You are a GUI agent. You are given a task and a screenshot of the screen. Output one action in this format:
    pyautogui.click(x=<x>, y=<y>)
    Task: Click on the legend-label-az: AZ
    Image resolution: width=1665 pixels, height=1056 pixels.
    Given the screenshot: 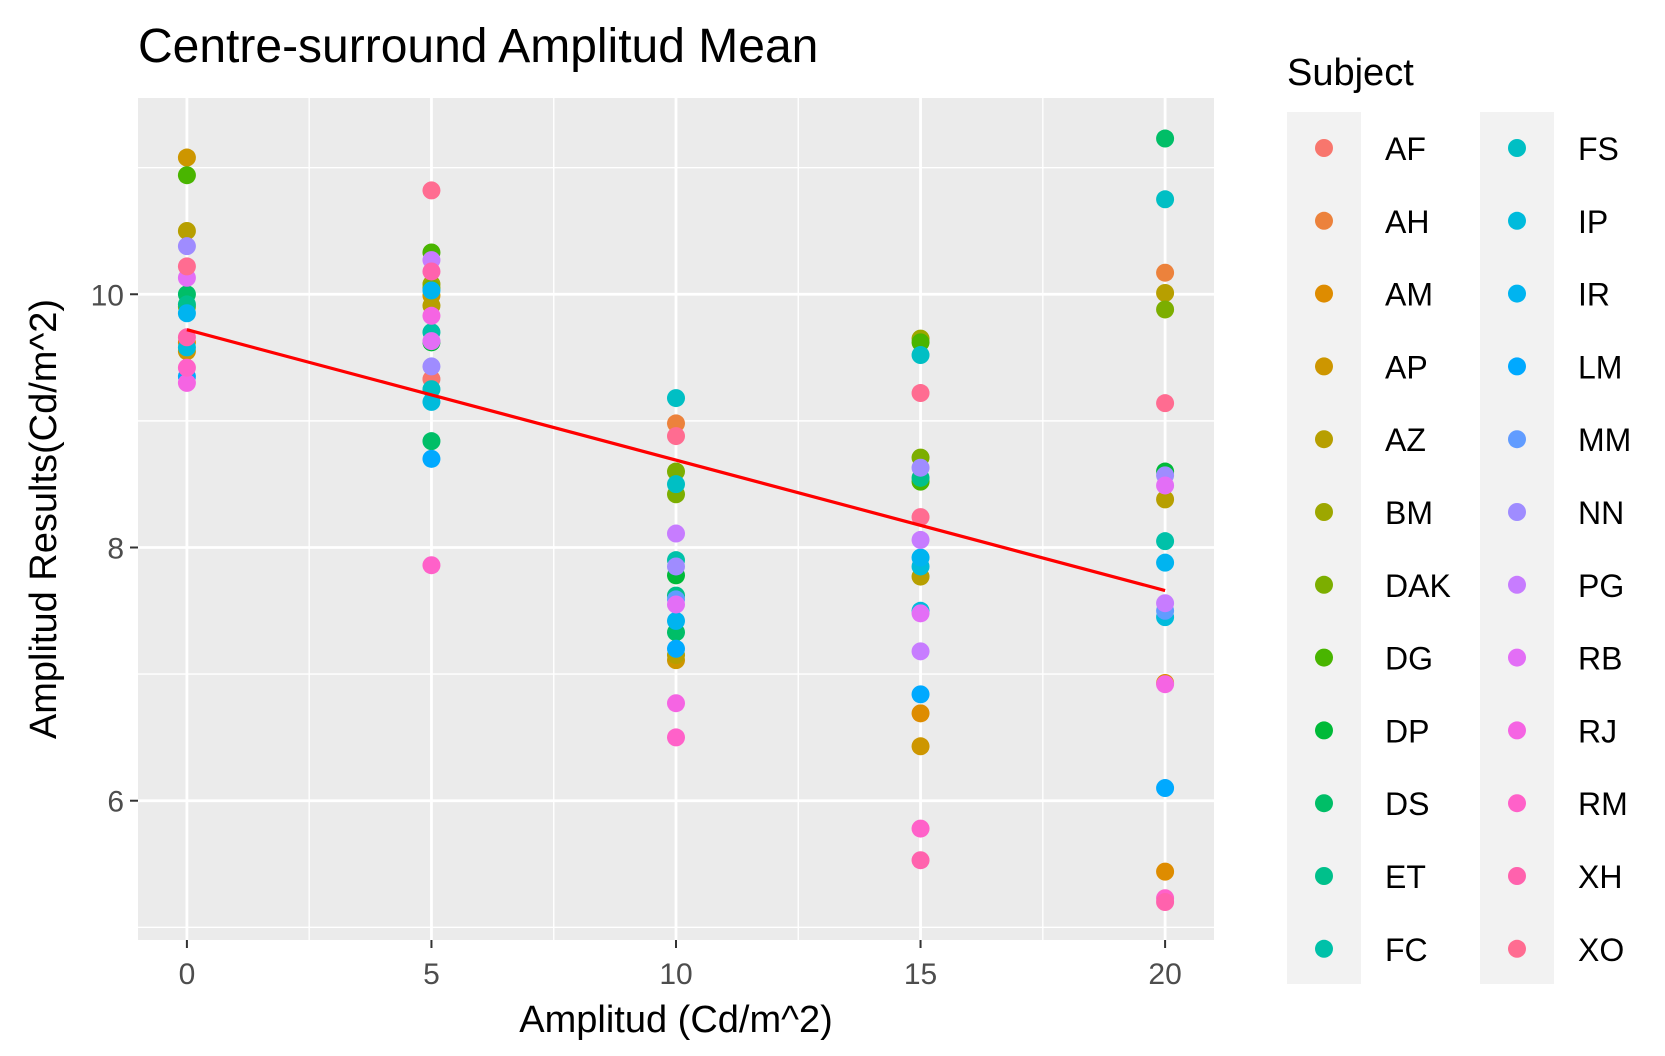 What is the action you would take?
    pyautogui.click(x=1405, y=440)
    